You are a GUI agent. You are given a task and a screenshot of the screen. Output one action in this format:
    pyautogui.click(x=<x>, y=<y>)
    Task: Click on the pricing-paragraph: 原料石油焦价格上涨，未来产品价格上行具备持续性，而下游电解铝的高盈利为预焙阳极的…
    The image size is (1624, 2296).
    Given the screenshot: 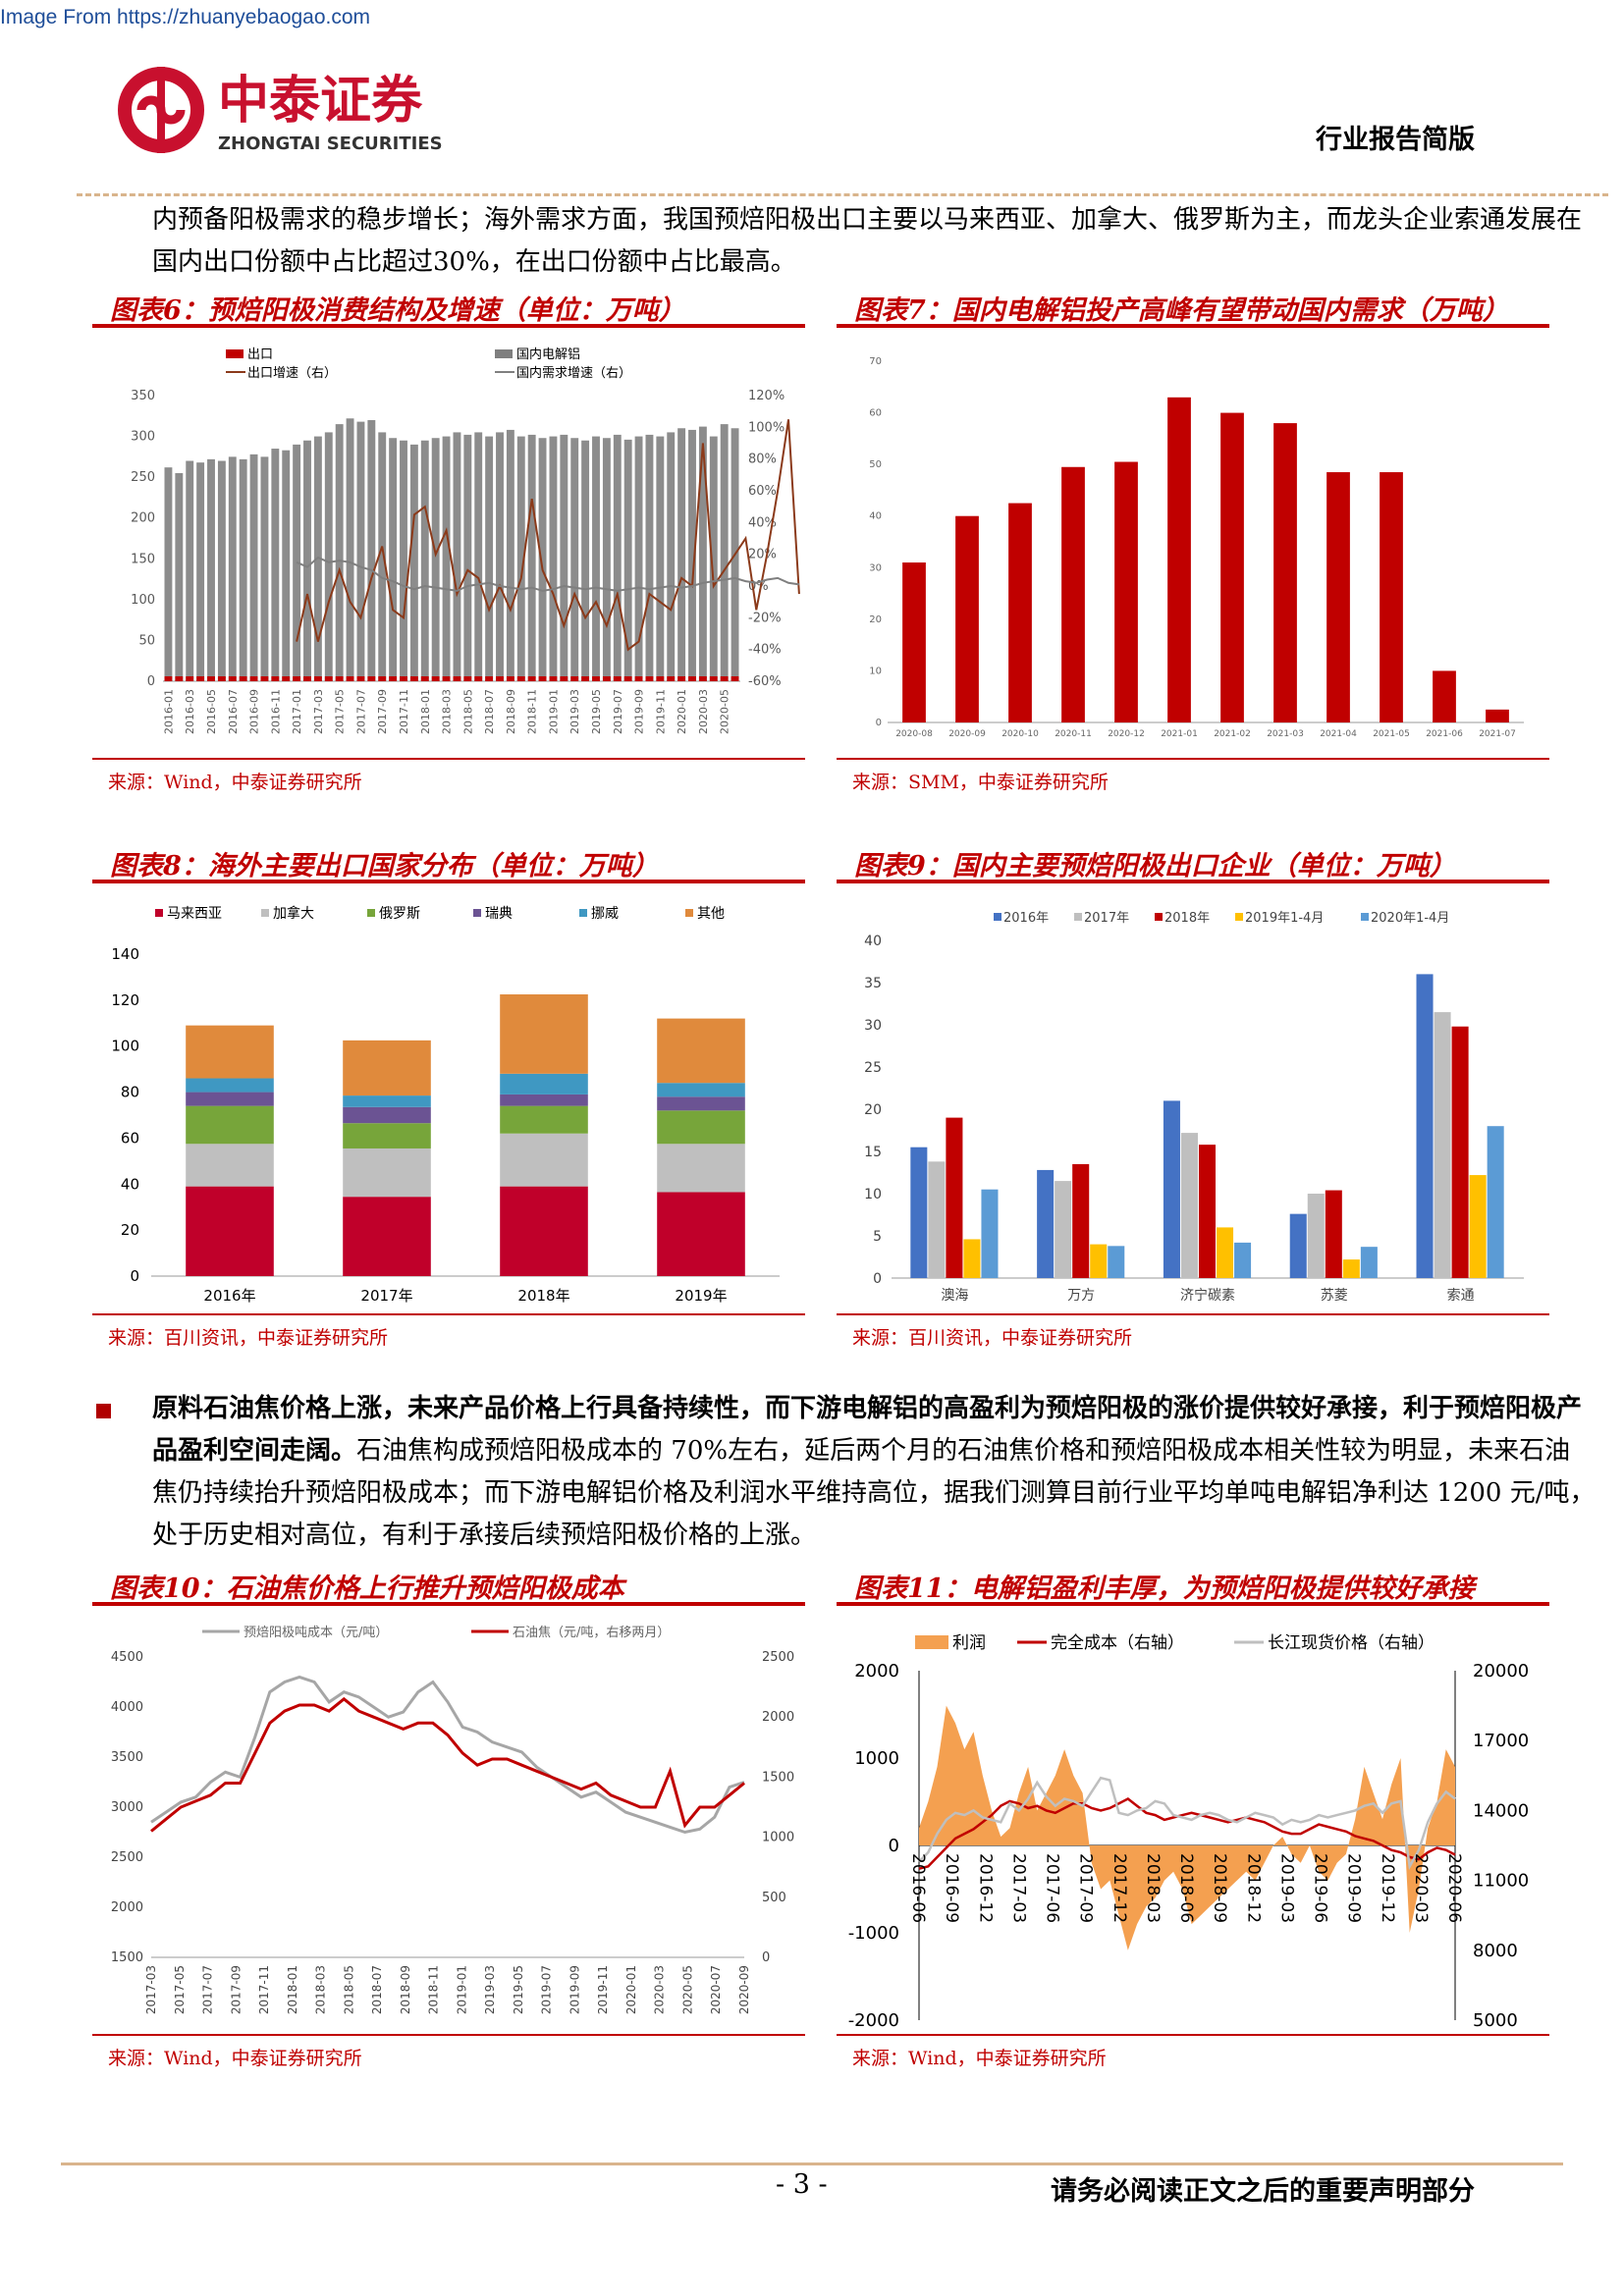 What is the action you would take?
    pyautogui.click(x=874, y=1472)
    